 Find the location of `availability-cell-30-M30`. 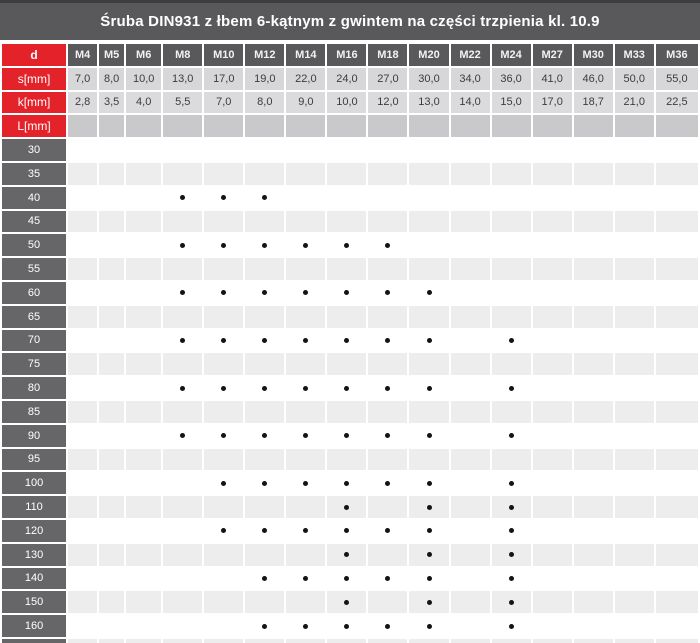

availability-cell-30-M30 is located at coordinates (593, 150).